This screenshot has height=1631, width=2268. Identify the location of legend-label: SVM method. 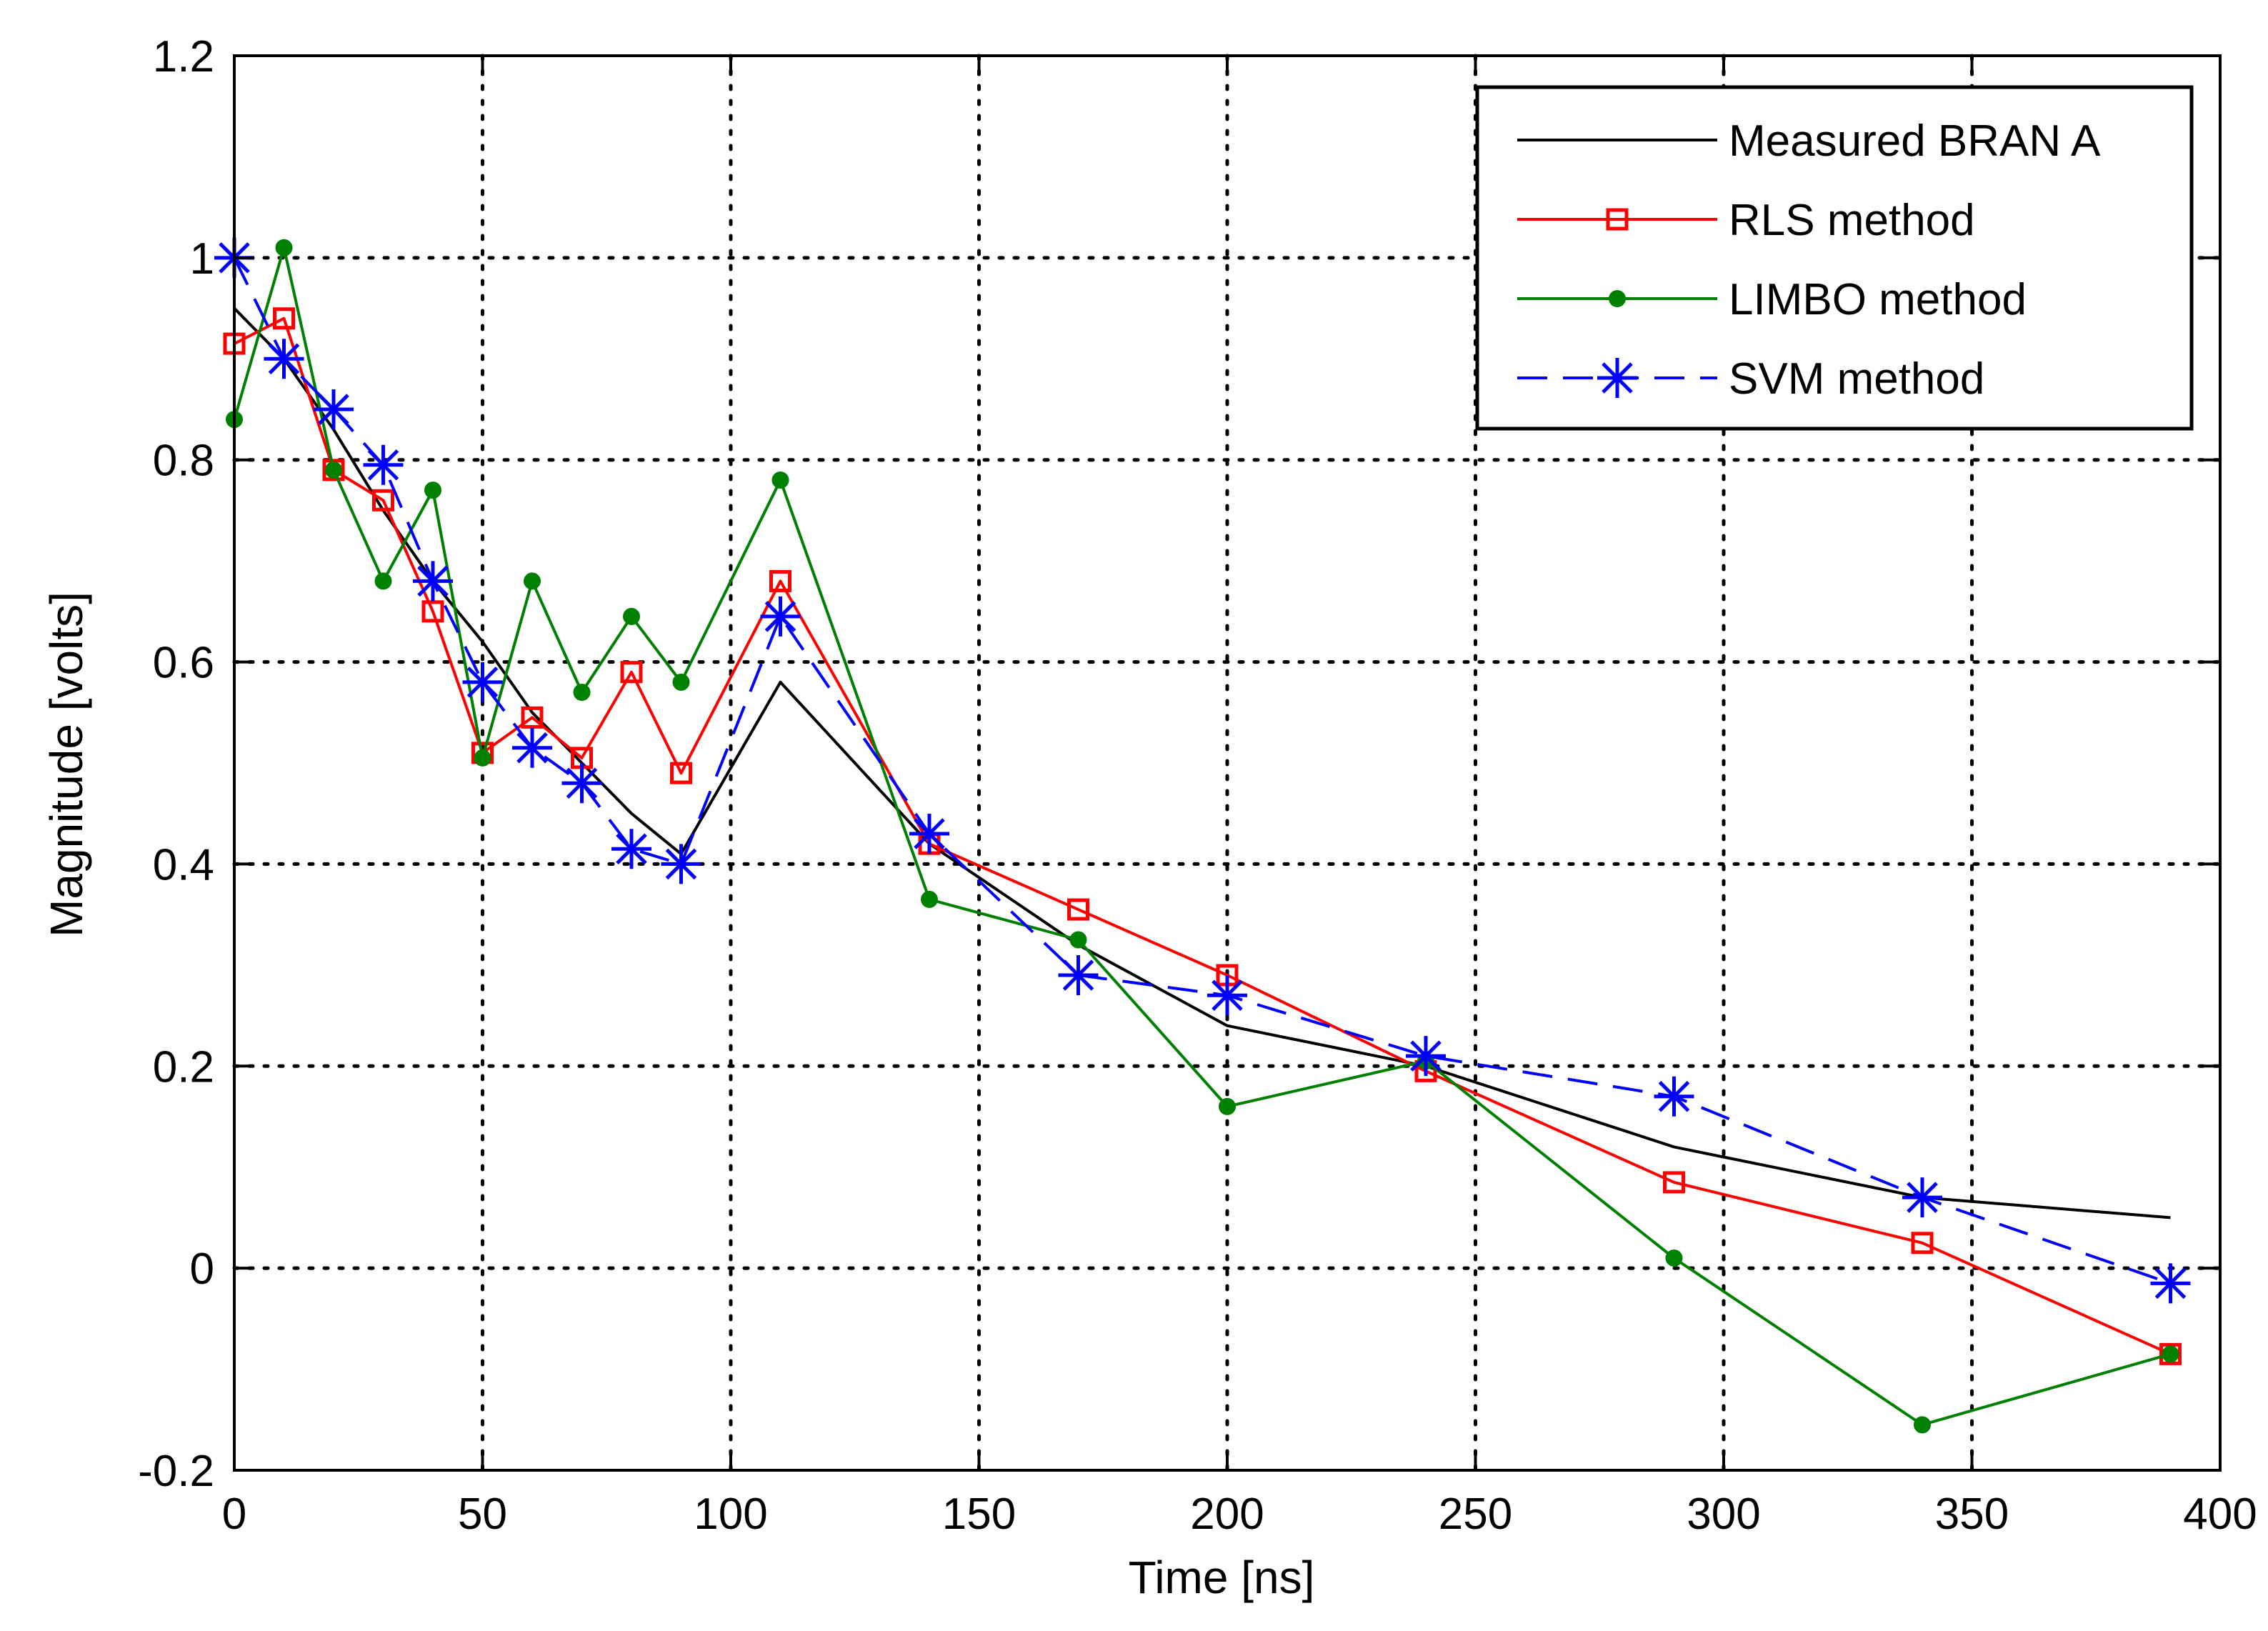
(1856, 379).